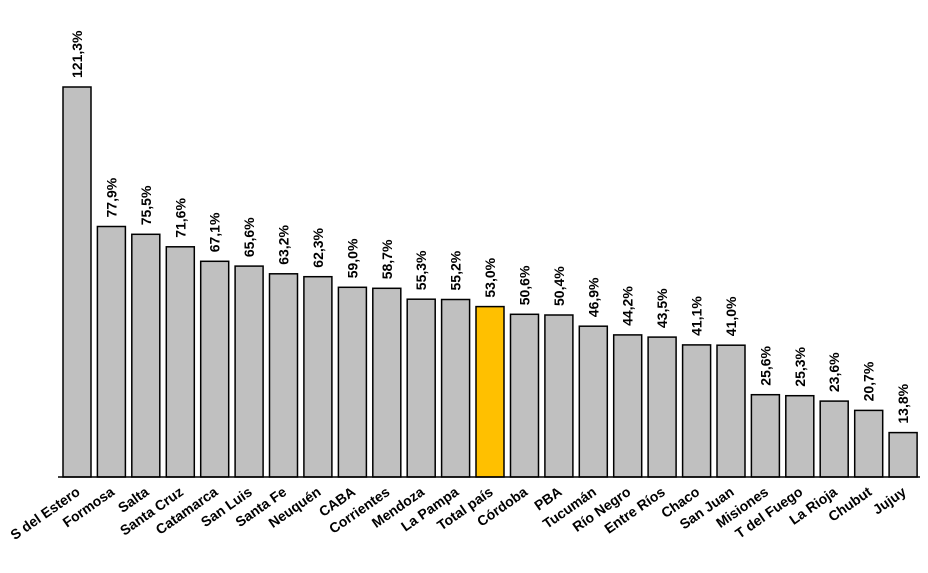 The width and height of the screenshot is (928, 573). Describe the element at coordinates (180, 218) in the screenshot. I see `value-label-3: 71,6%` at that location.